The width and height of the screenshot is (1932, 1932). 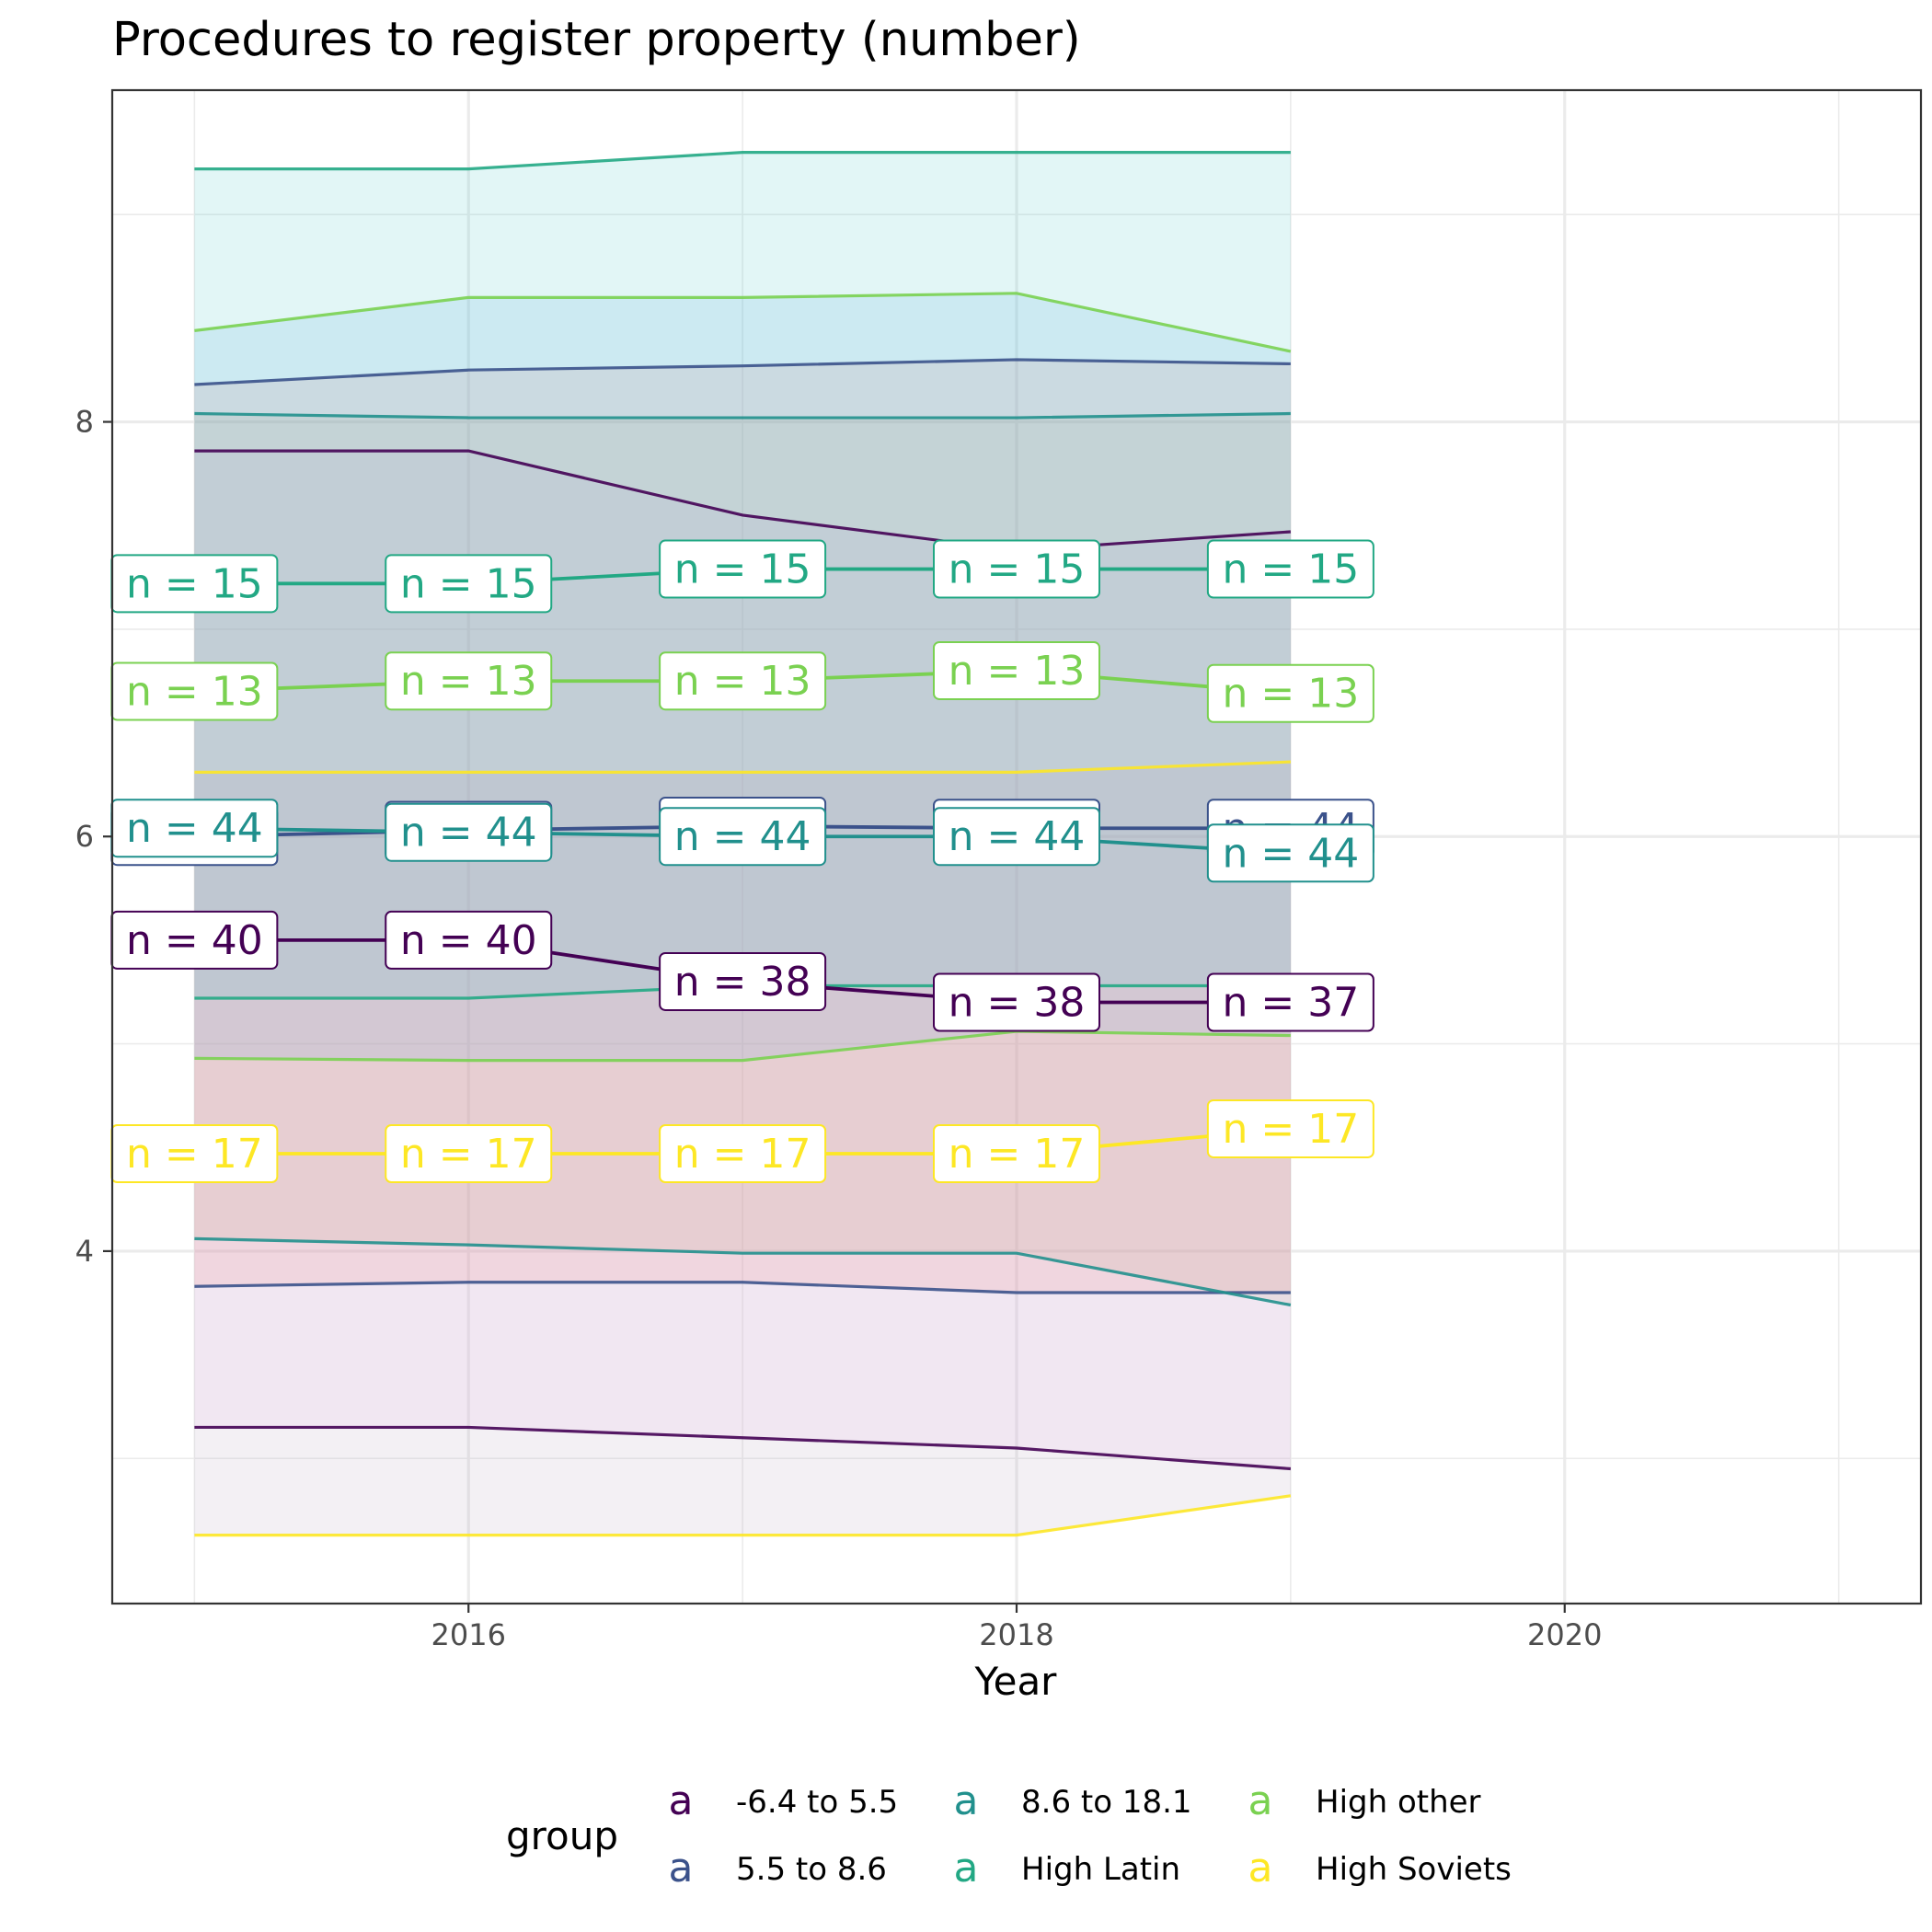 I want to click on y-tick-label: 8, so click(x=84, y=422).